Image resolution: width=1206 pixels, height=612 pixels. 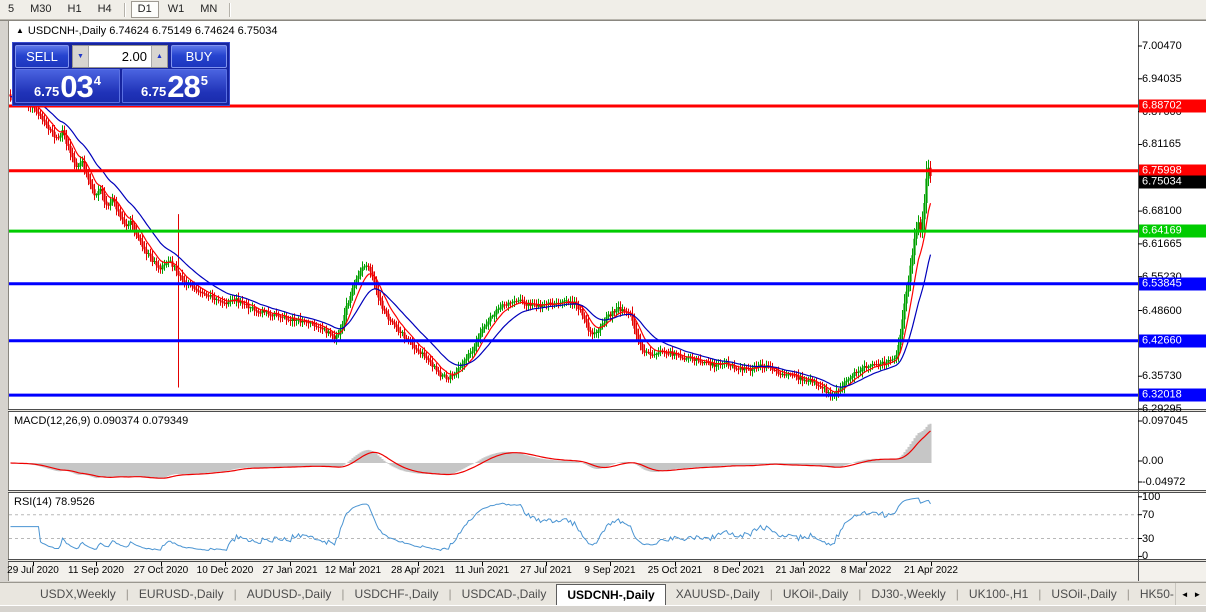 What do you see at coordinates (225, 570) in the screenshot?
I see `date-axis-label: 10 Dec 2020` at bounding box center [225, 570].